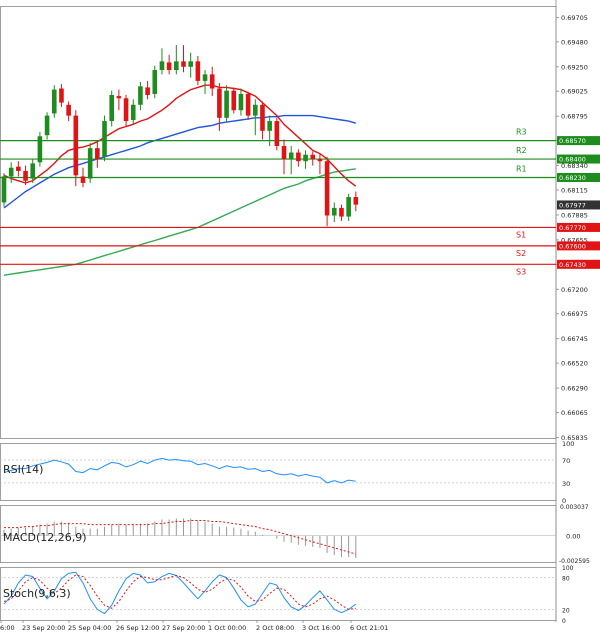 The image size is (600, 636). I want to click on price-axis-label: 0.68340, so click(574, 166).